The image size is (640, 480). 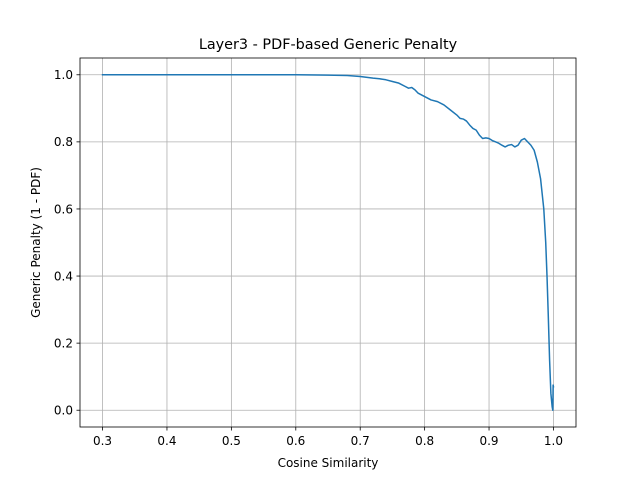 What do you see at coordinates (166, 441) in the screenshot?
I see `x-tick-label: 0.4` at bounding box center [166, 441].